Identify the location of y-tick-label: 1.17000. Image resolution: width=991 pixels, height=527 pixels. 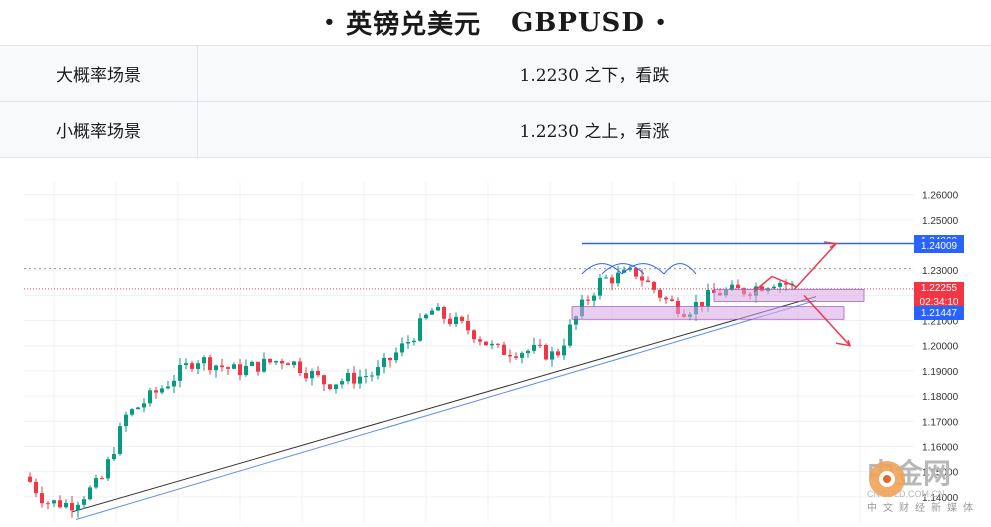
(940, 422).